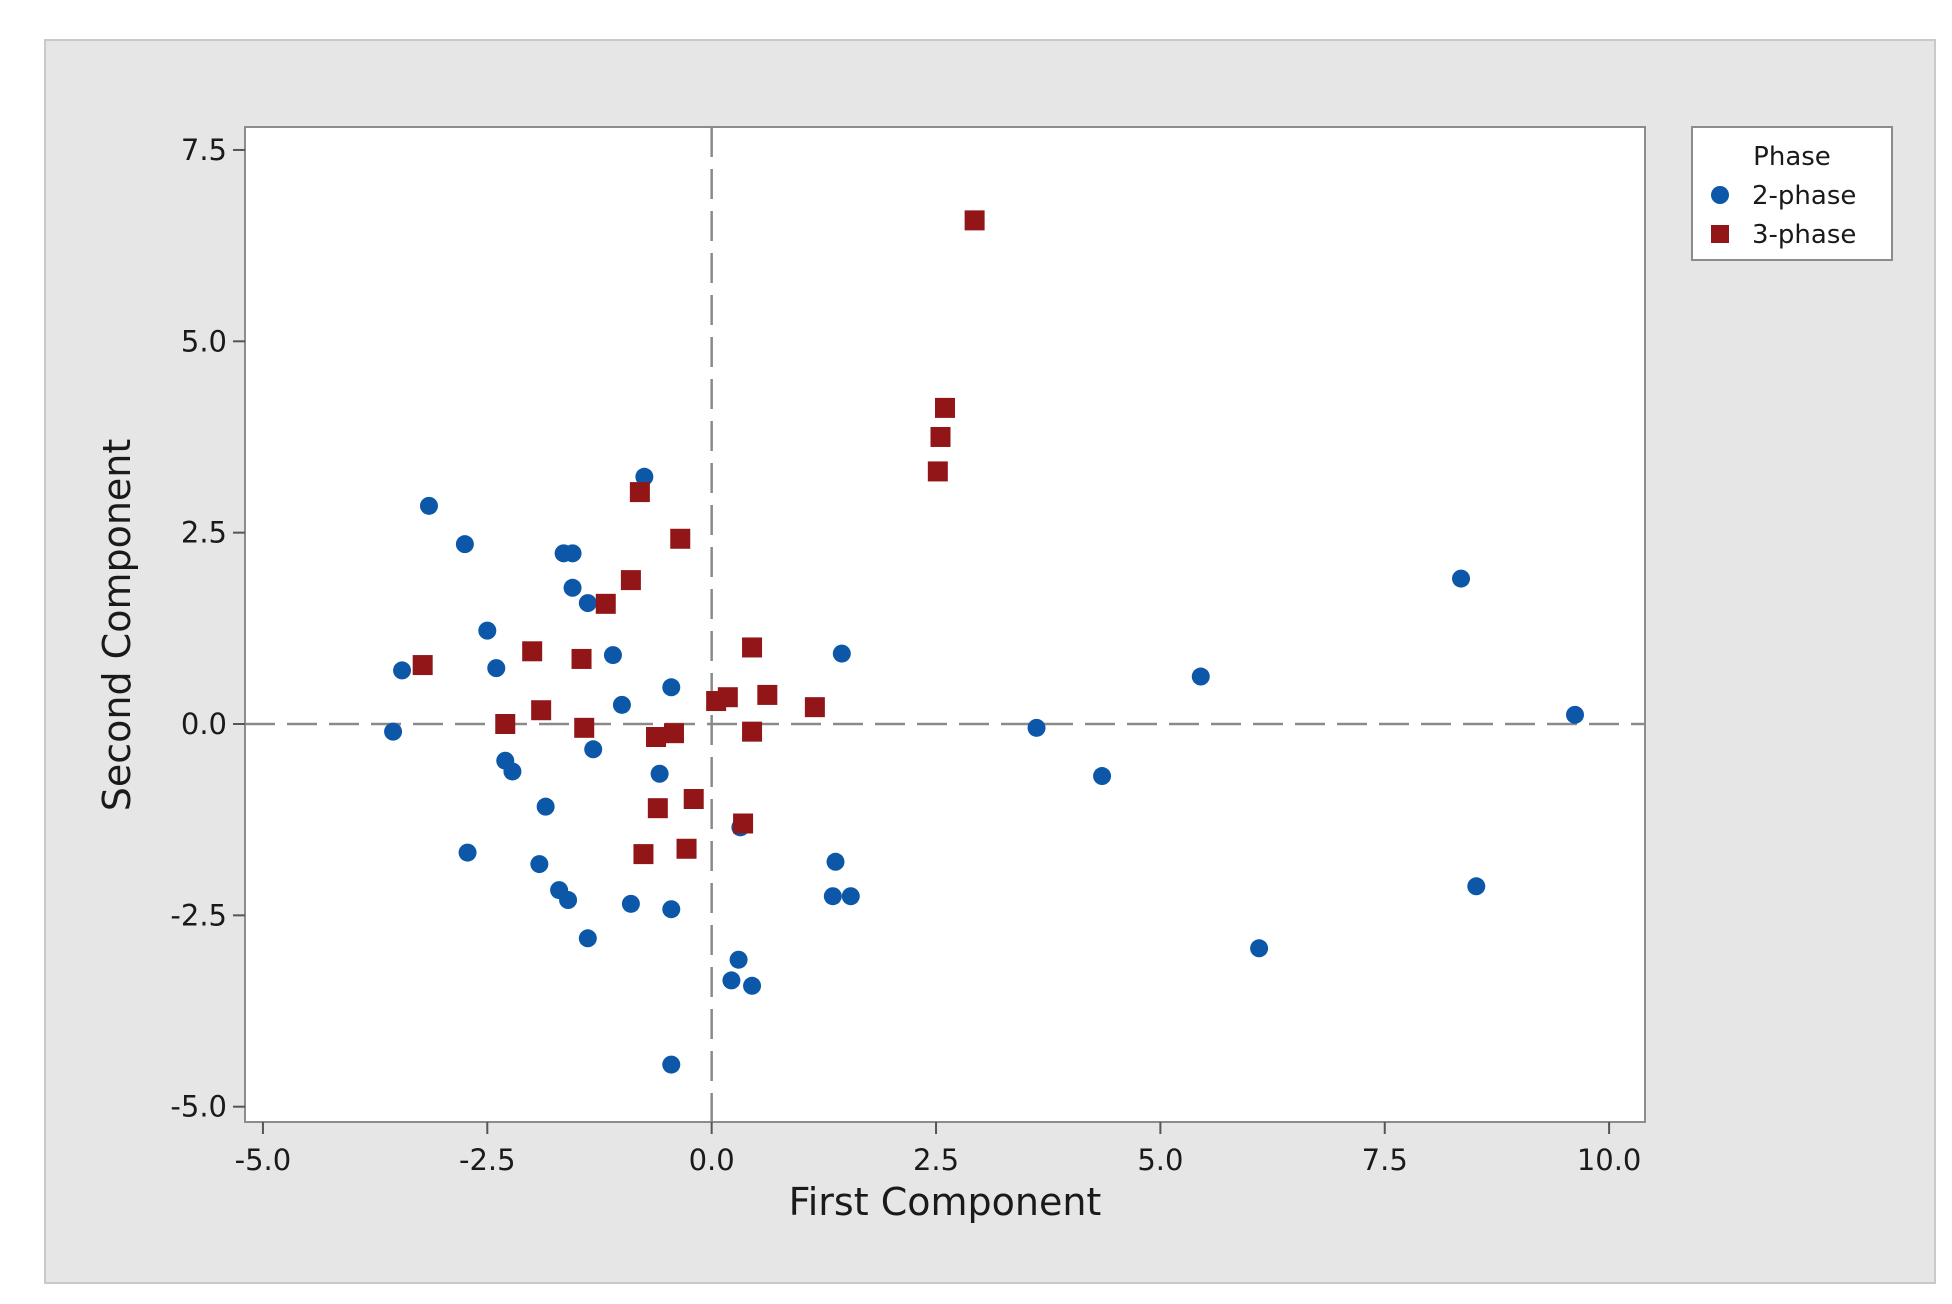 This screenshot has height=1304, width=1952. I want to click on legend-label-2-phase: 2-phase, so click(1804, 196).